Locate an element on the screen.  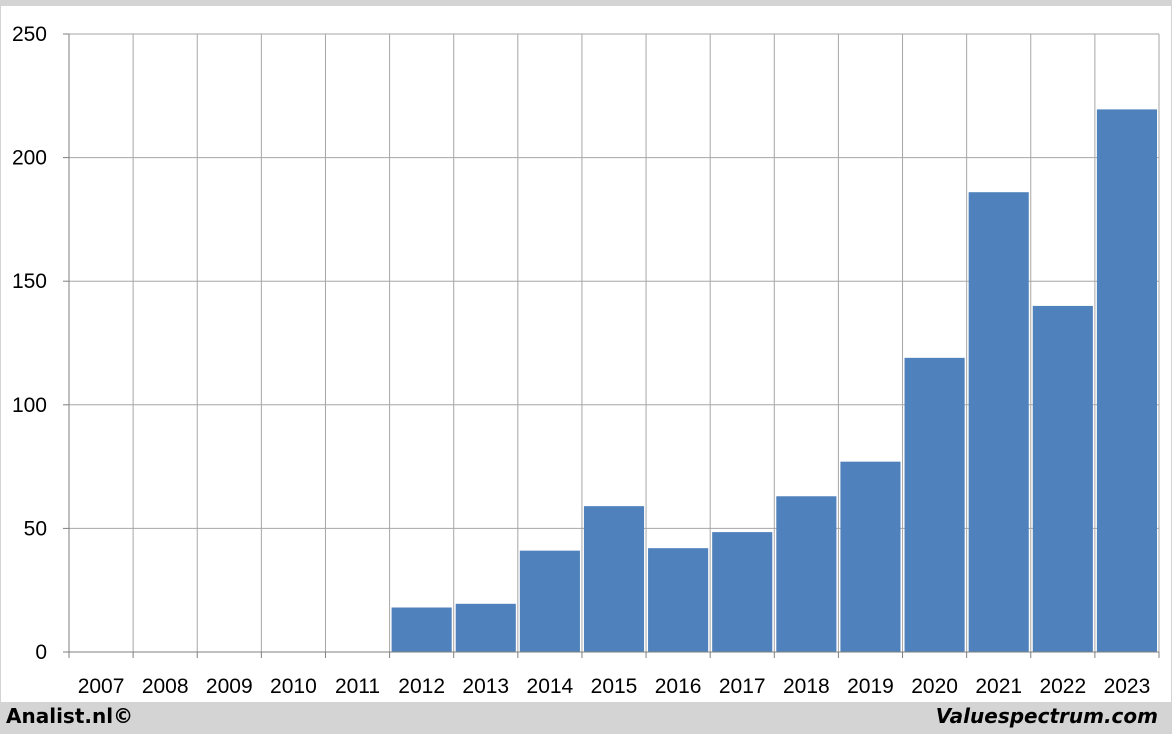
y-tick-label: 0 is located at coordinates (41, 652).